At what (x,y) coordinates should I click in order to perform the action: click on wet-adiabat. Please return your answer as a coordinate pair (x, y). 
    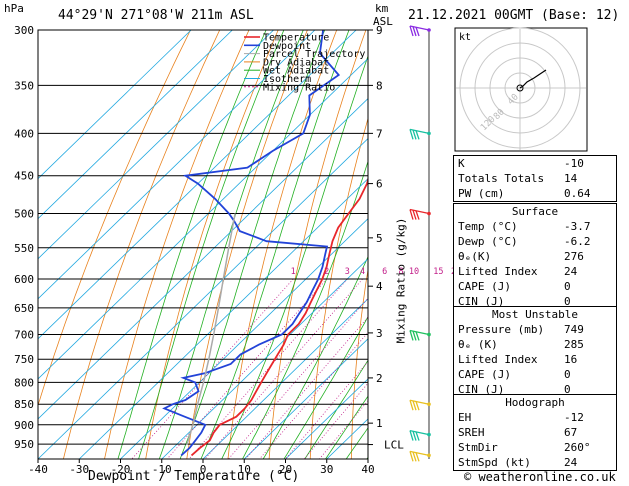
    Looking at the image, I should click on (336, 409).